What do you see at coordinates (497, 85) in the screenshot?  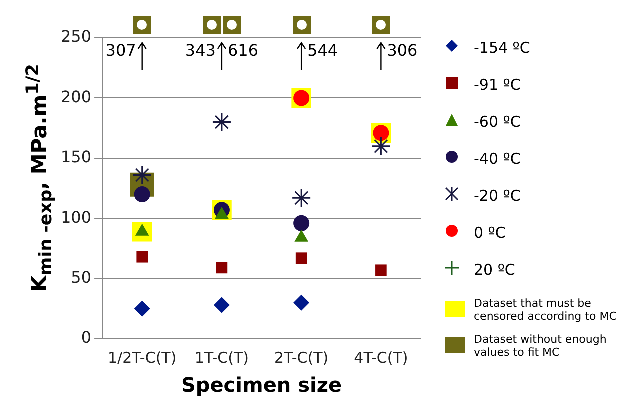 I see `legend-label: -91 ºC` at bounding box center [497, 85].